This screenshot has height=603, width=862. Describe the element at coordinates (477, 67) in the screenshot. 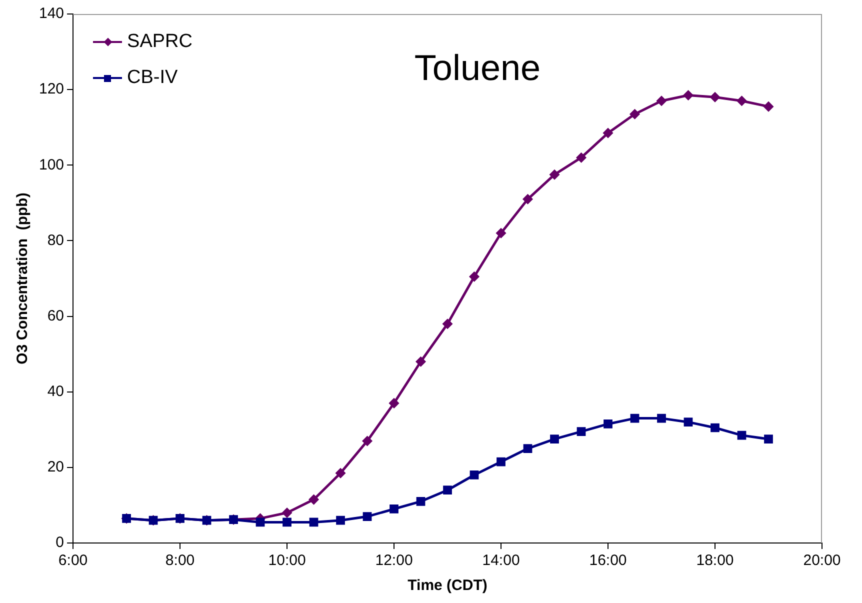

I see `text: Toluene` at that location.